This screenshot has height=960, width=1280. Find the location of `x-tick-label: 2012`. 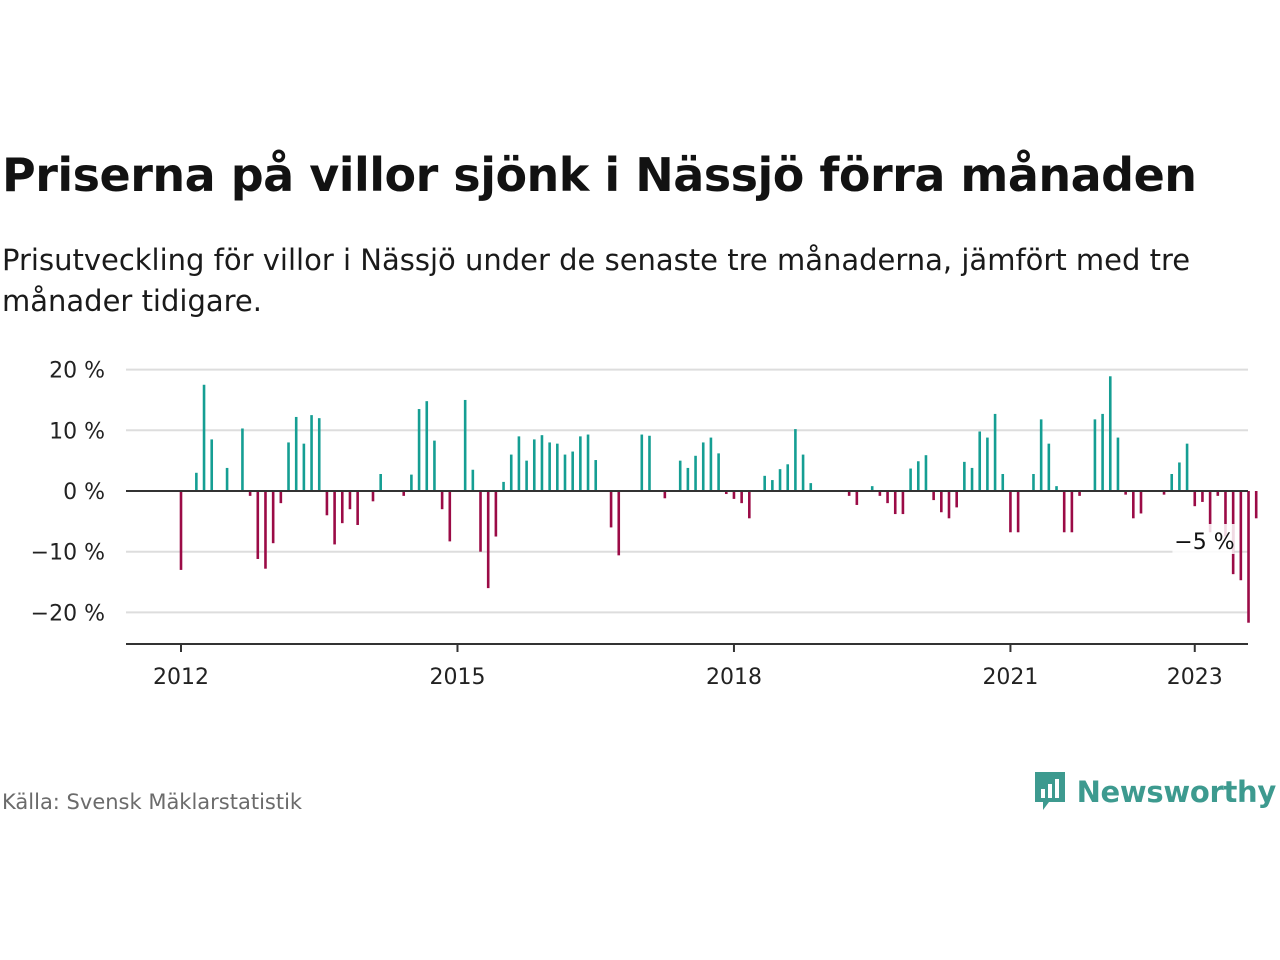

x-tick-label: 2012 is located at coordinates (181, 677).